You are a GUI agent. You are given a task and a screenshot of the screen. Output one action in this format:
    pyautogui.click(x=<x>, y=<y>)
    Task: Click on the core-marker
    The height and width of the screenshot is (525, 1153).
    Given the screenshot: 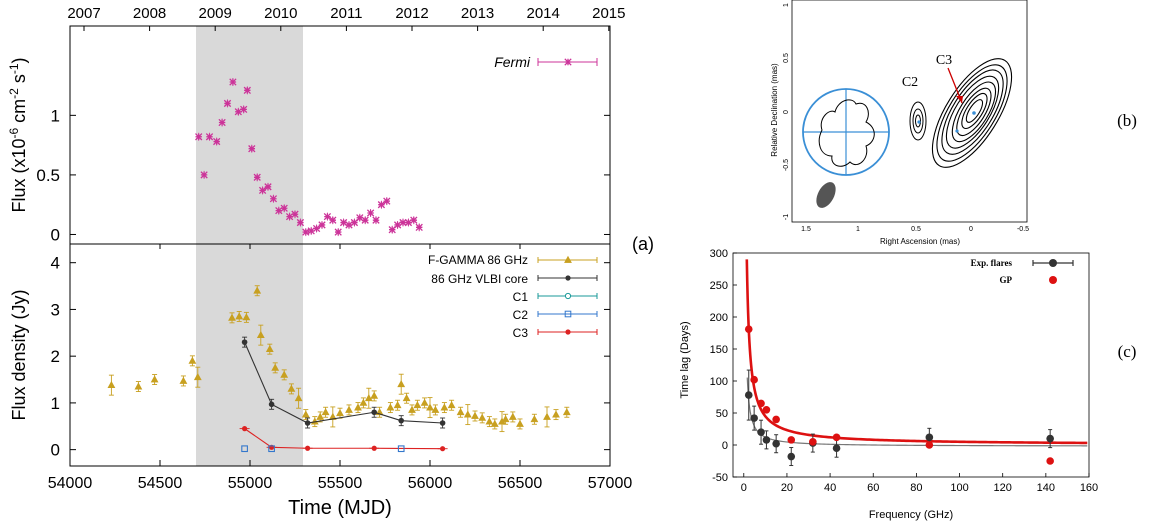 What is the action you would take?
    pyautogui.click(x=974, y=113)
    